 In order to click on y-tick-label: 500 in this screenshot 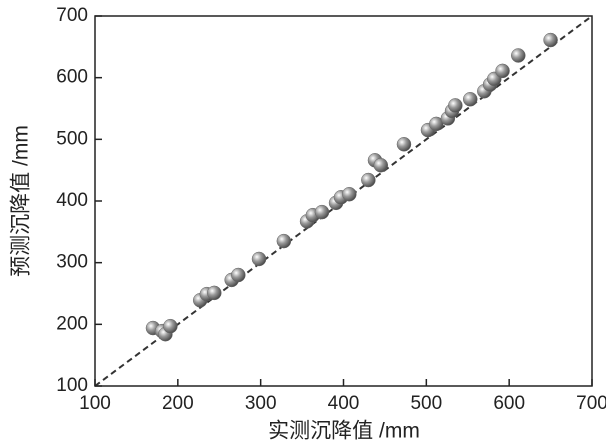, I will do `click(72, 138)`.